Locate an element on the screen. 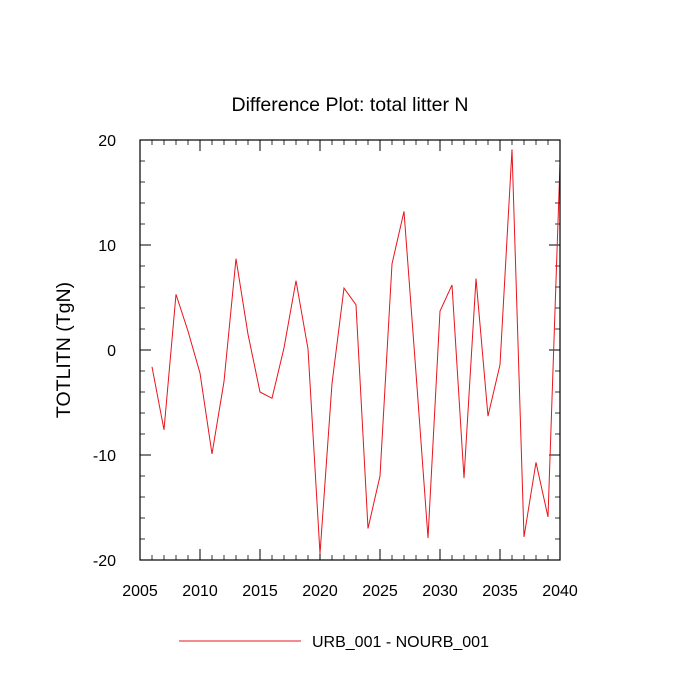 The width and height of the screenshot is (700, 700). y-axis-label: TOTLITN (TgN) is located at coordinates (64, 350).